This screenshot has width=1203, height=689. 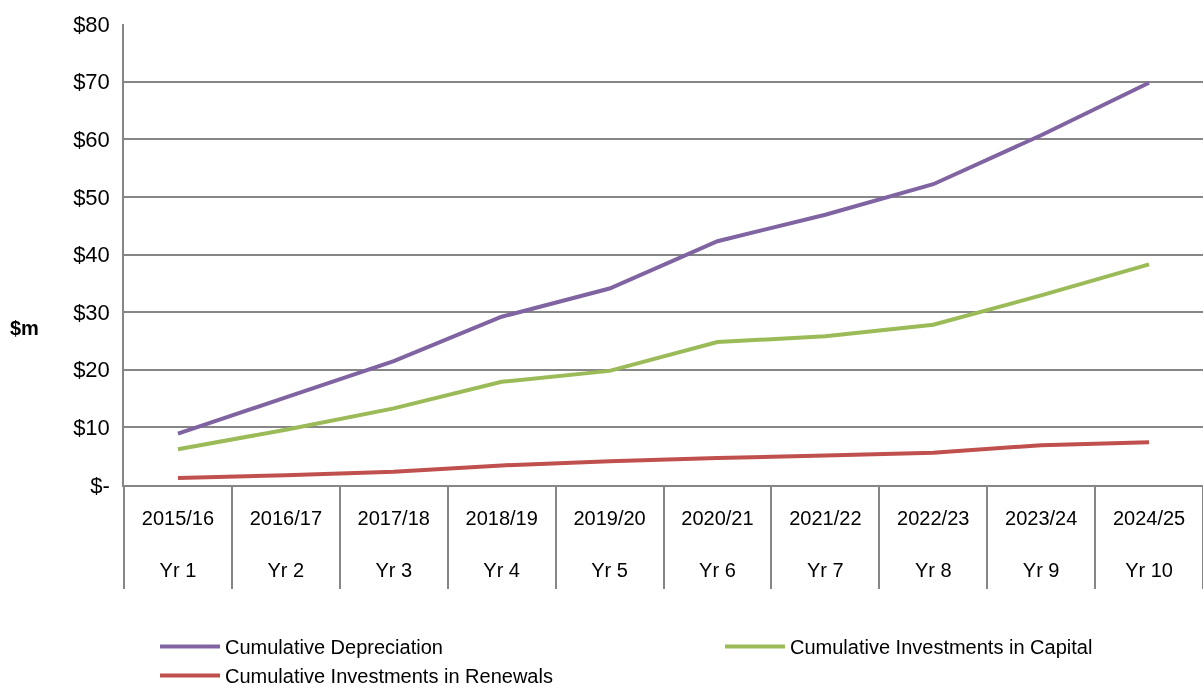 I want to click on category-label: 2019/20 Yr 5, so click(x=609, y=543).